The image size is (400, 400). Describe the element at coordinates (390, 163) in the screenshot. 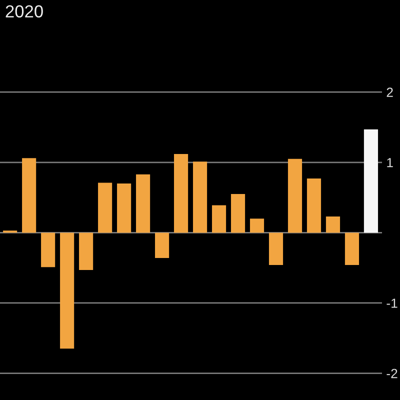

I see `y-tick-label: 1` at that location.